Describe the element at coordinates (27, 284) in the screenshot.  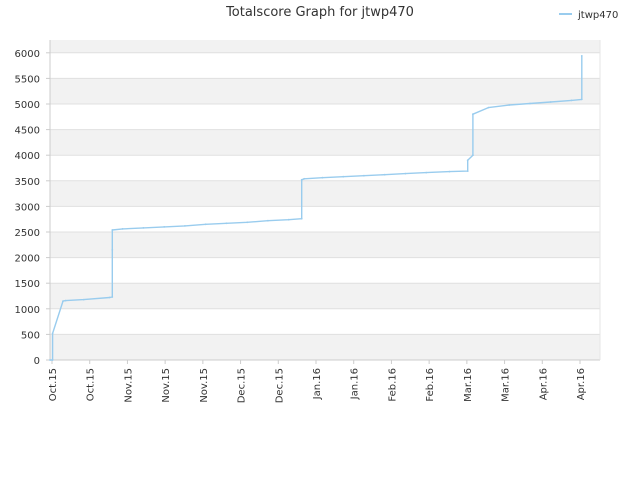
I see `y-tick-label: 1500` at that location.